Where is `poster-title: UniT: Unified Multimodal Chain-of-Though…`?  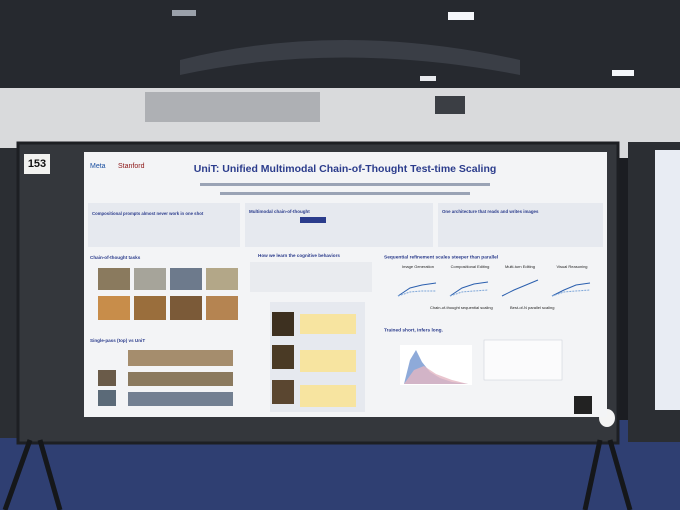 poster-title: UniT: Unified Multimodal Chain-of-Though… is located at coordinates (345, 169).